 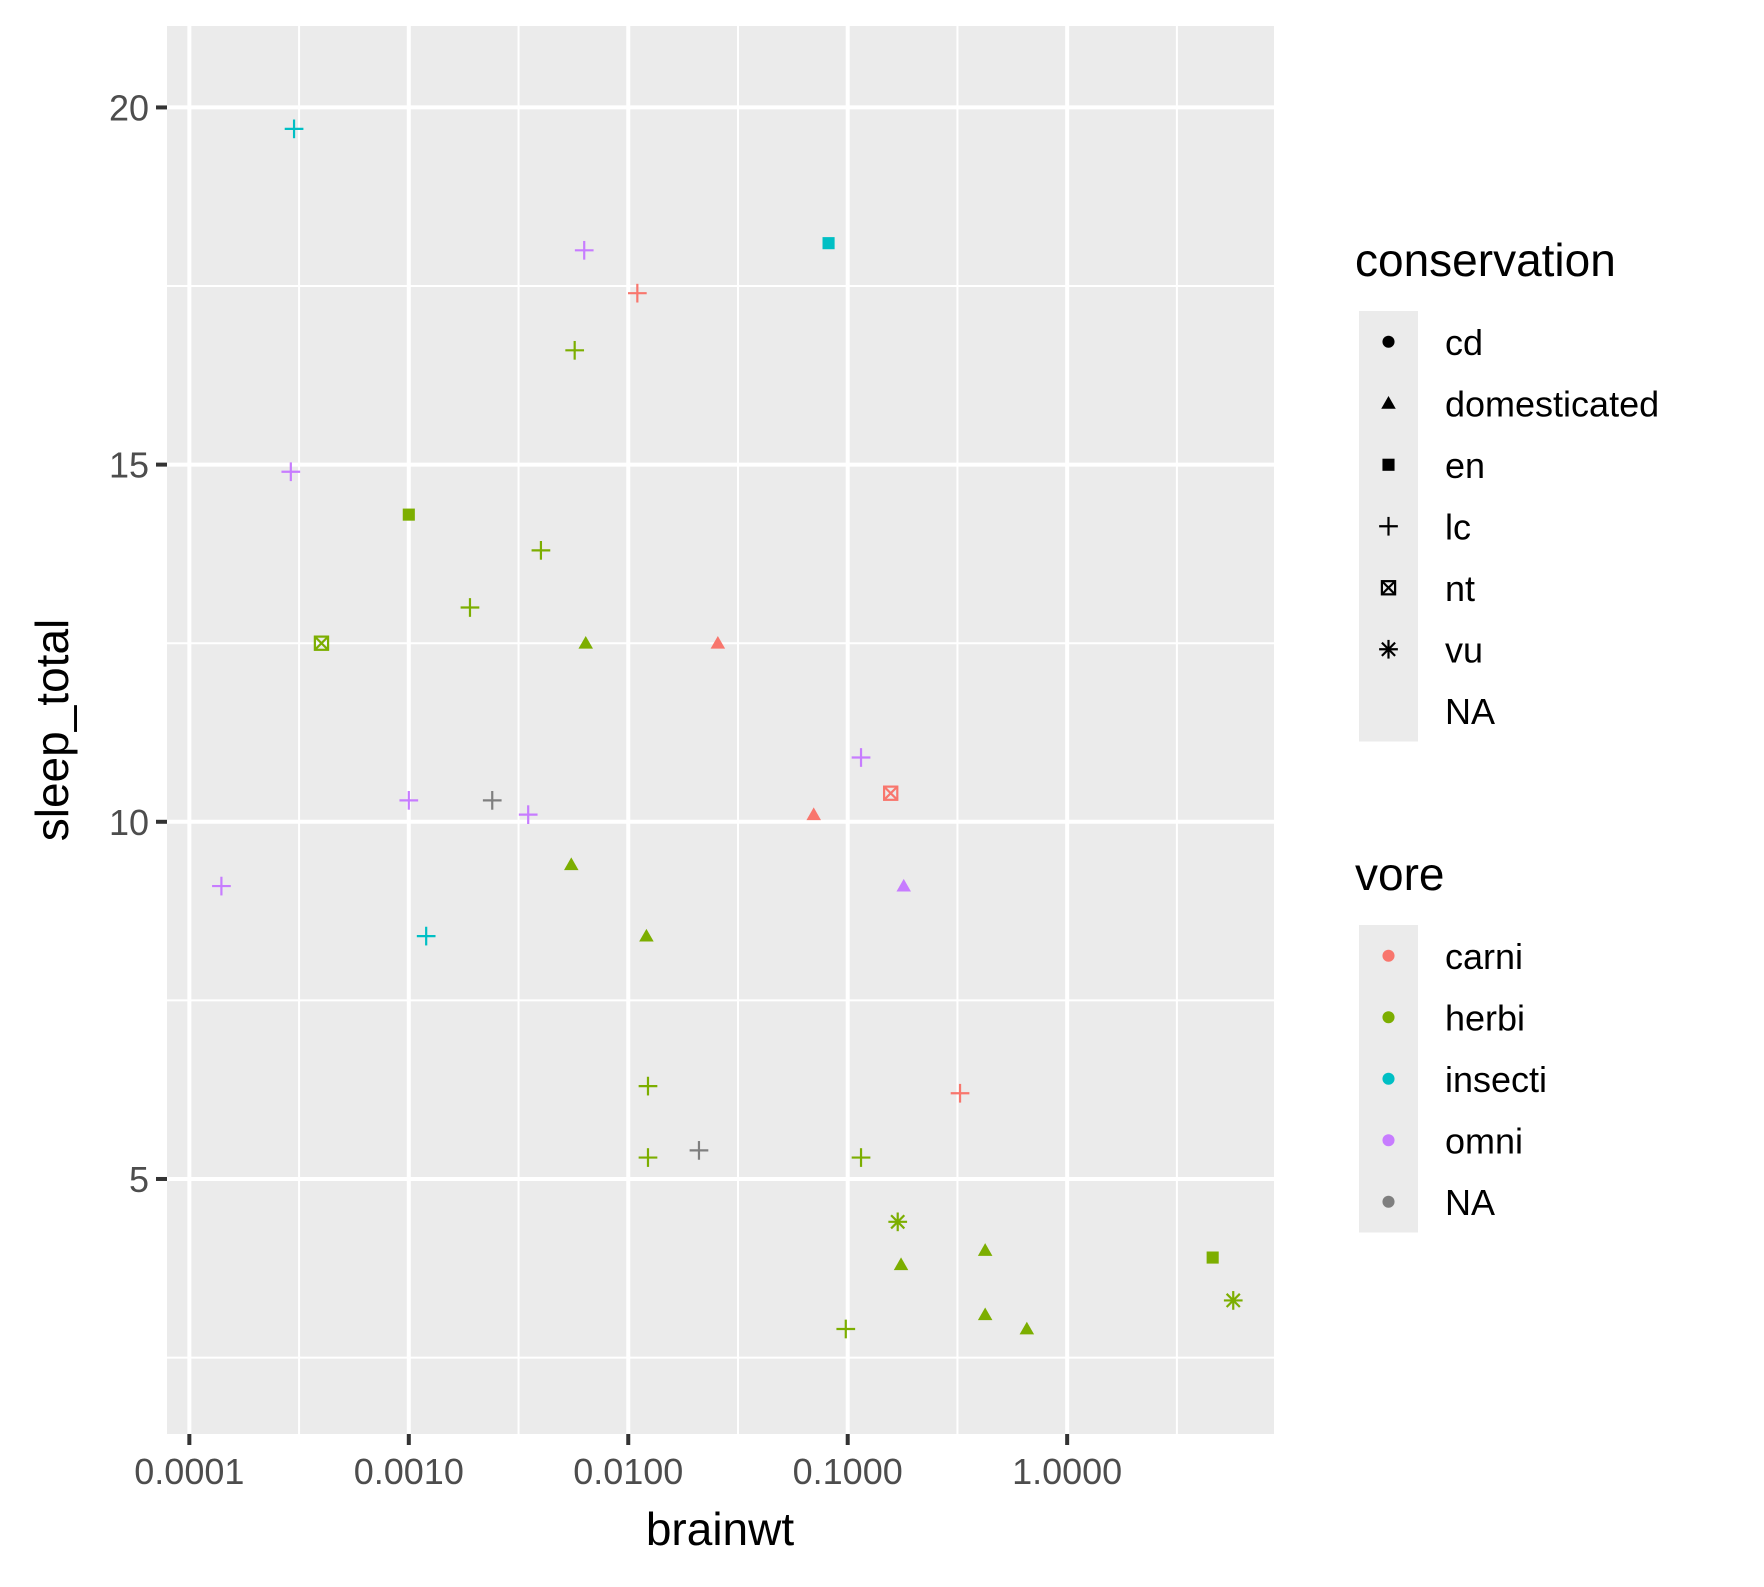 I want to click on x-tick-label: 0.0001, so click(x=189, y=1471).